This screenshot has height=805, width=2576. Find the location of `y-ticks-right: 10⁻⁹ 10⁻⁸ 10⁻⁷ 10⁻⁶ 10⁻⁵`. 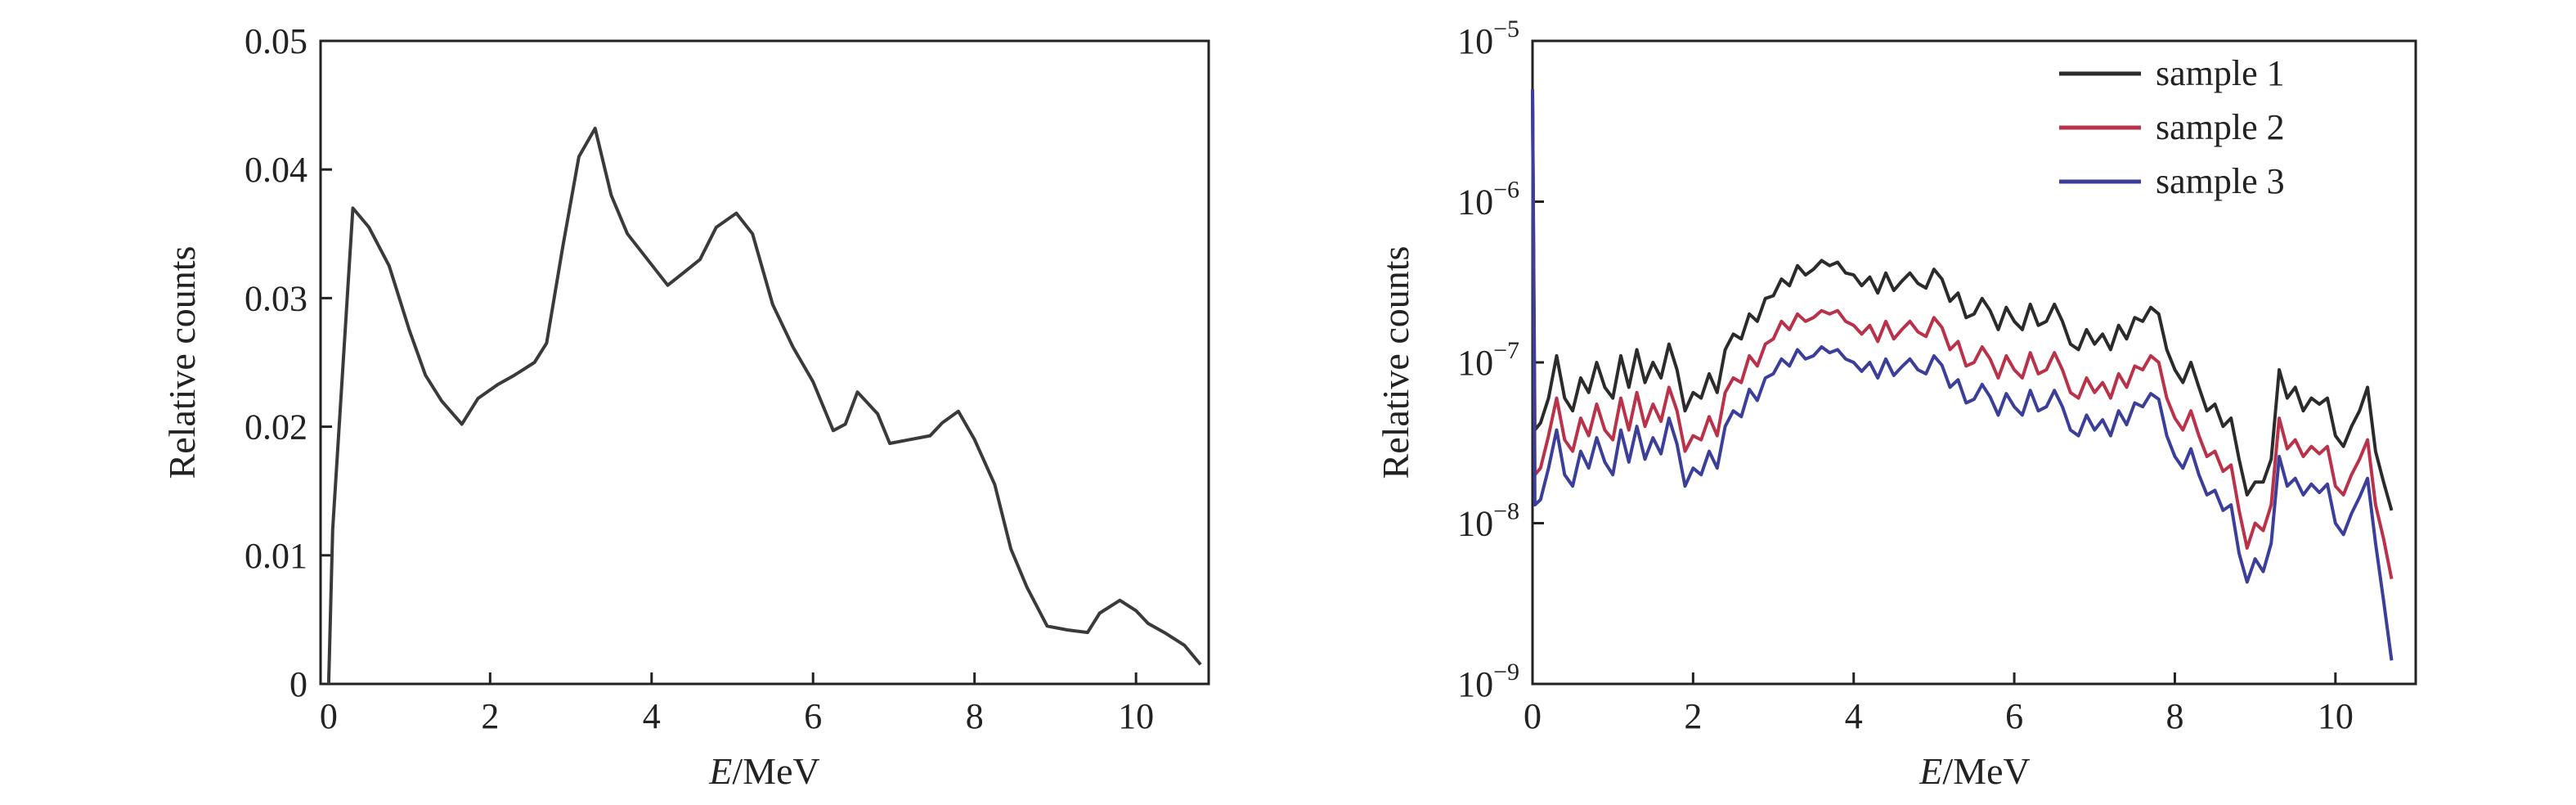

y-ticks-right: 10⁻⁹ 10⁻⁸ 10⁻⁷ 10⁻⁶ 10⁻⁵ is located at coordinates (1500, 360).